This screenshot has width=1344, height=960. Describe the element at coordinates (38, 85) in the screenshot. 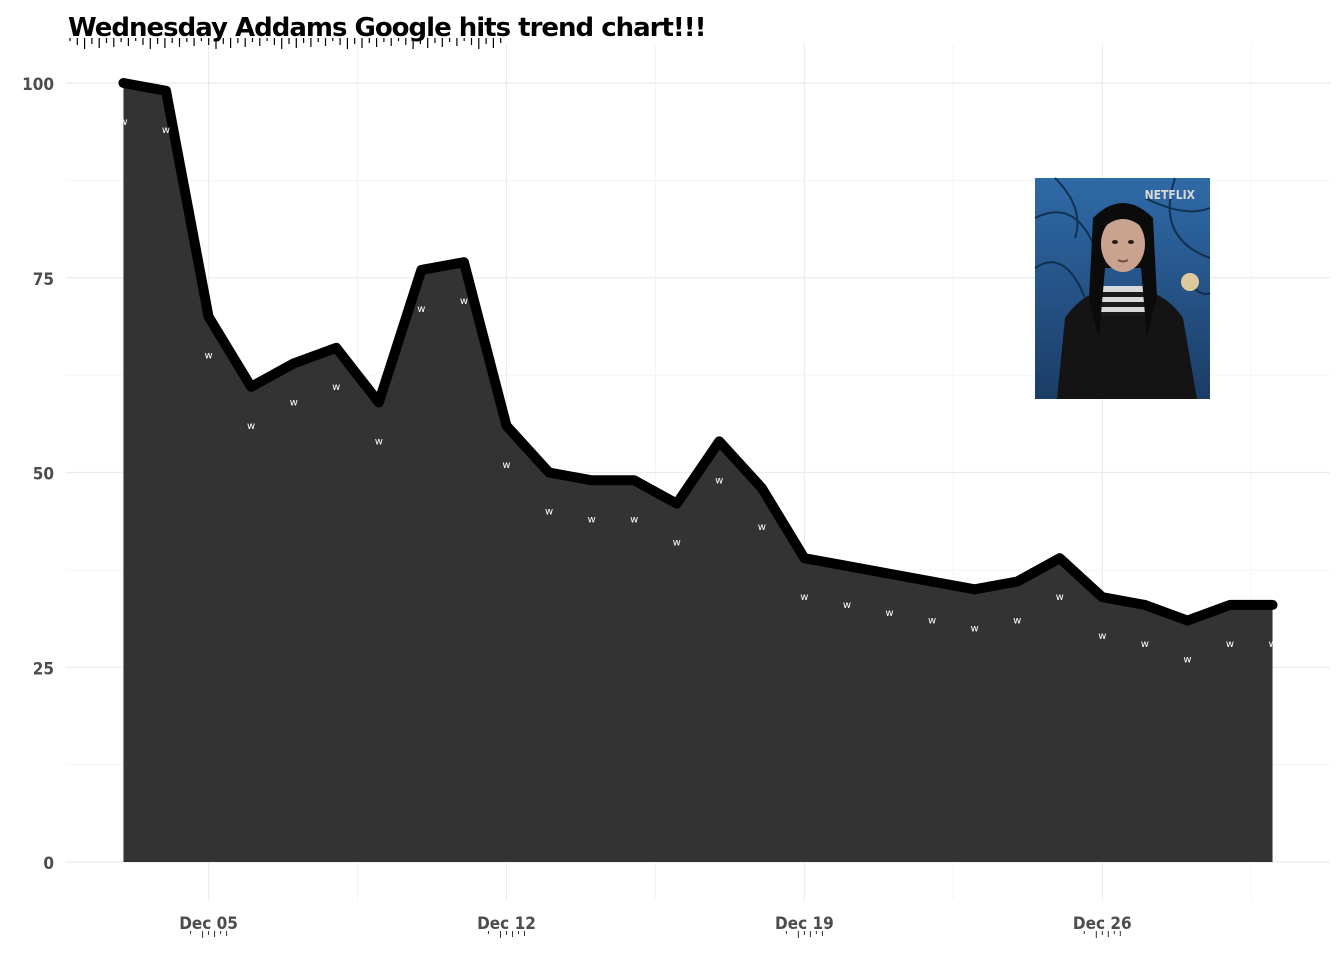

I see `y-tick-label: 100` at that location.